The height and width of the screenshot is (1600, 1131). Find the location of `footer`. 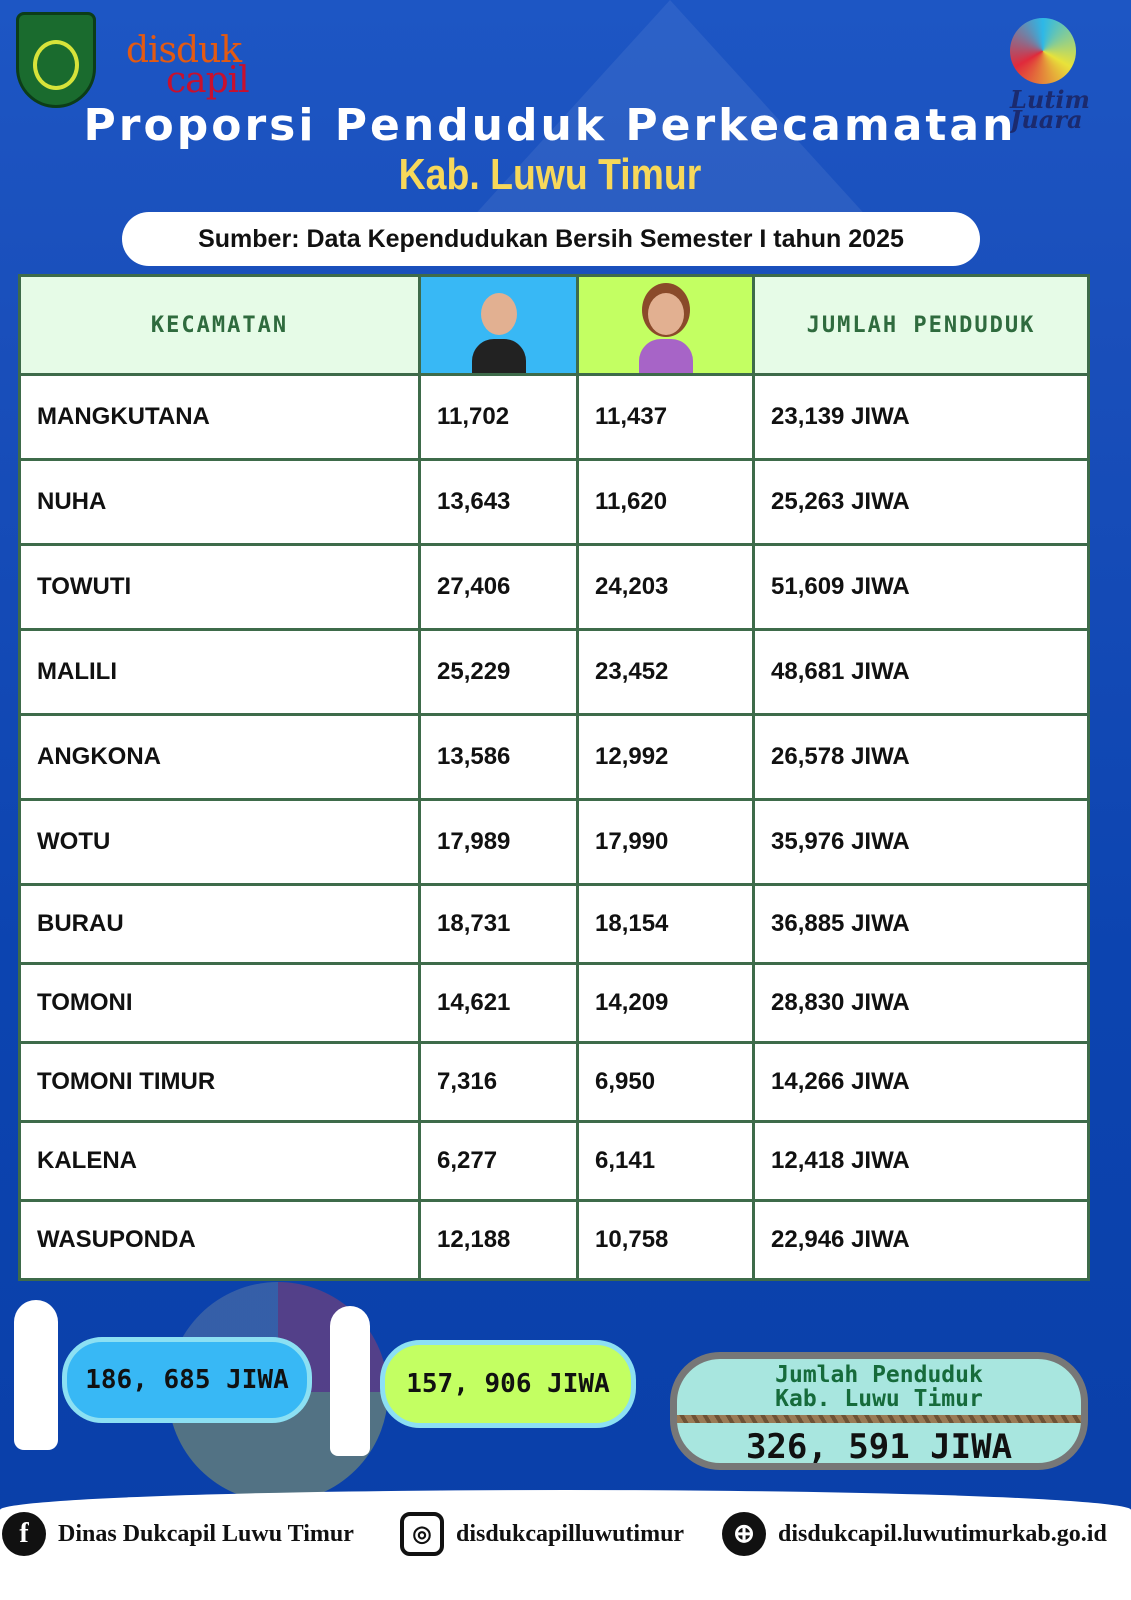

footer is located at coordinates (565, 1545).